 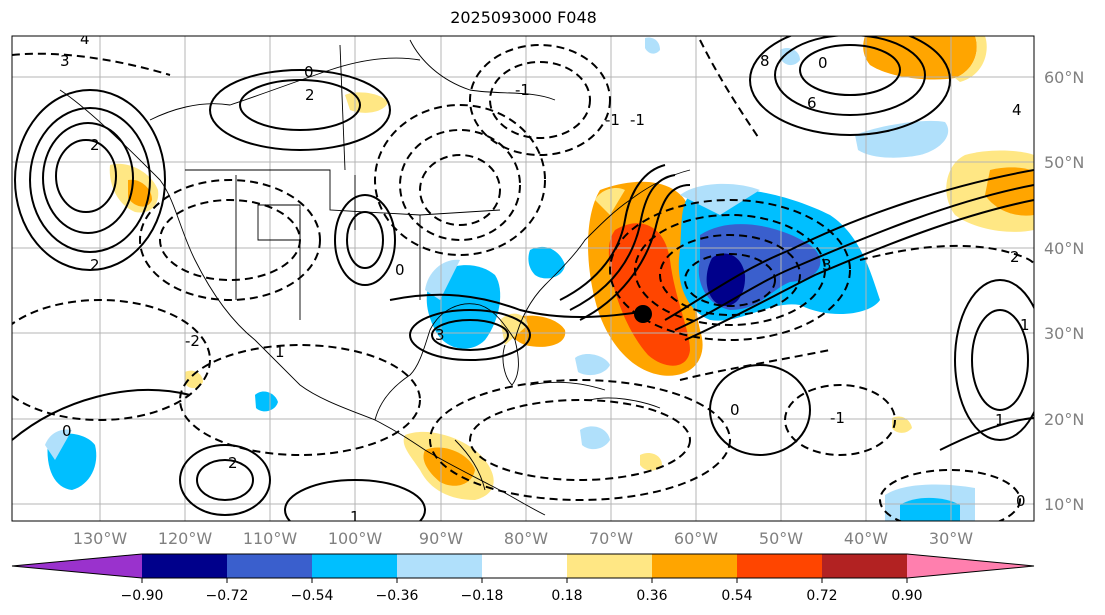 I want to click on colorbar-ticks, so click(x=524, y=580).